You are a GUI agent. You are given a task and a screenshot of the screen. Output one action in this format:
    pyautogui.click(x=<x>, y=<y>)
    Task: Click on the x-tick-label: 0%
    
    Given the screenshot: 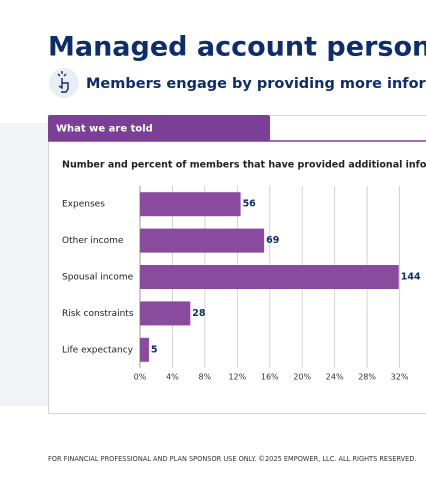 What is the action you would take?
    pyautogui.click(x=140, y=377)
    